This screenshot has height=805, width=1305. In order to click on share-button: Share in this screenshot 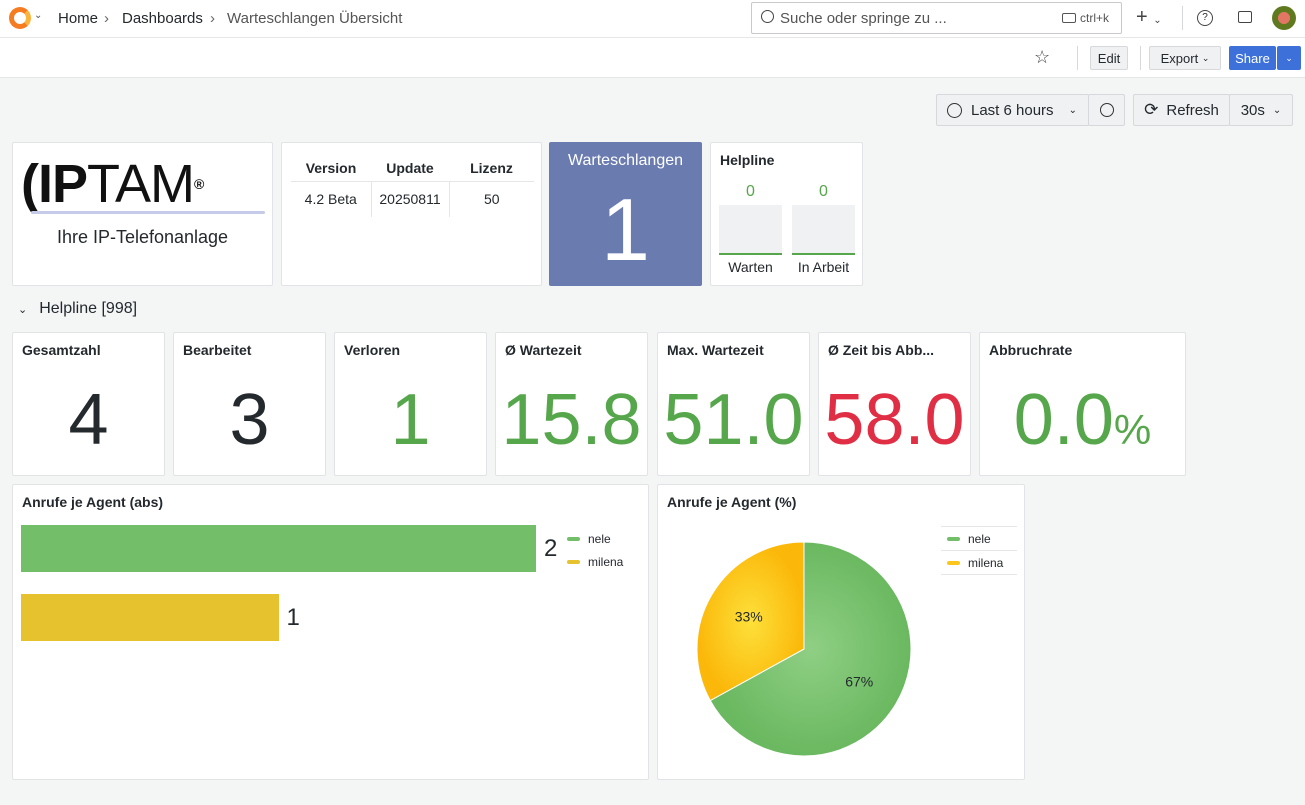, I will do `click(1252, 58)`.